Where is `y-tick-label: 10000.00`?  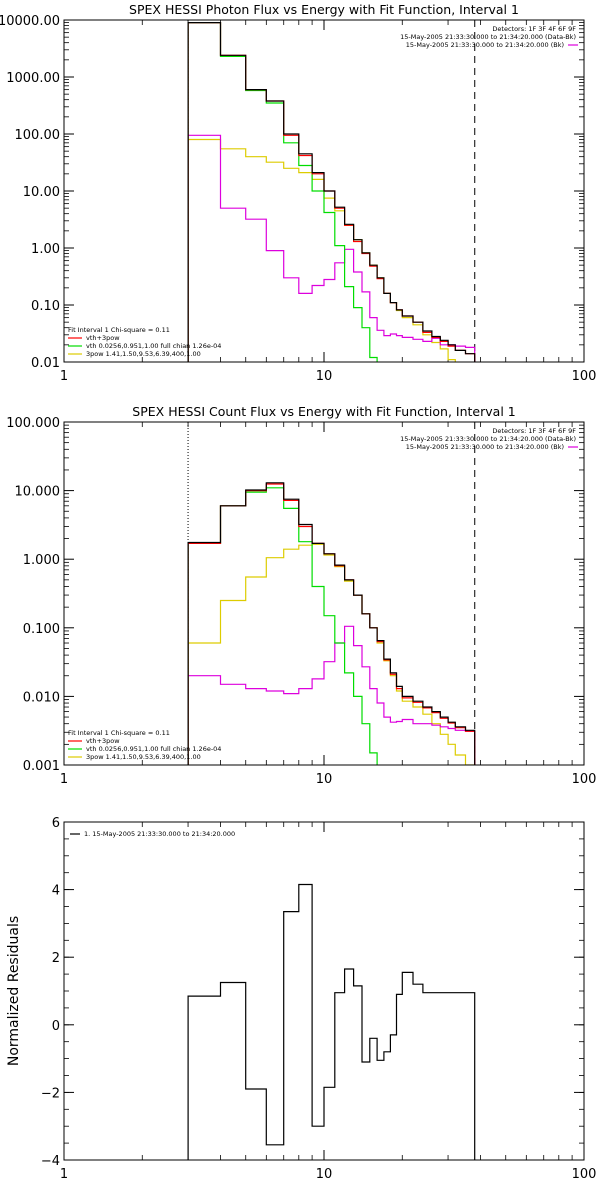 y-tick-label: 10000.00 is located at coordinates (30, 21).